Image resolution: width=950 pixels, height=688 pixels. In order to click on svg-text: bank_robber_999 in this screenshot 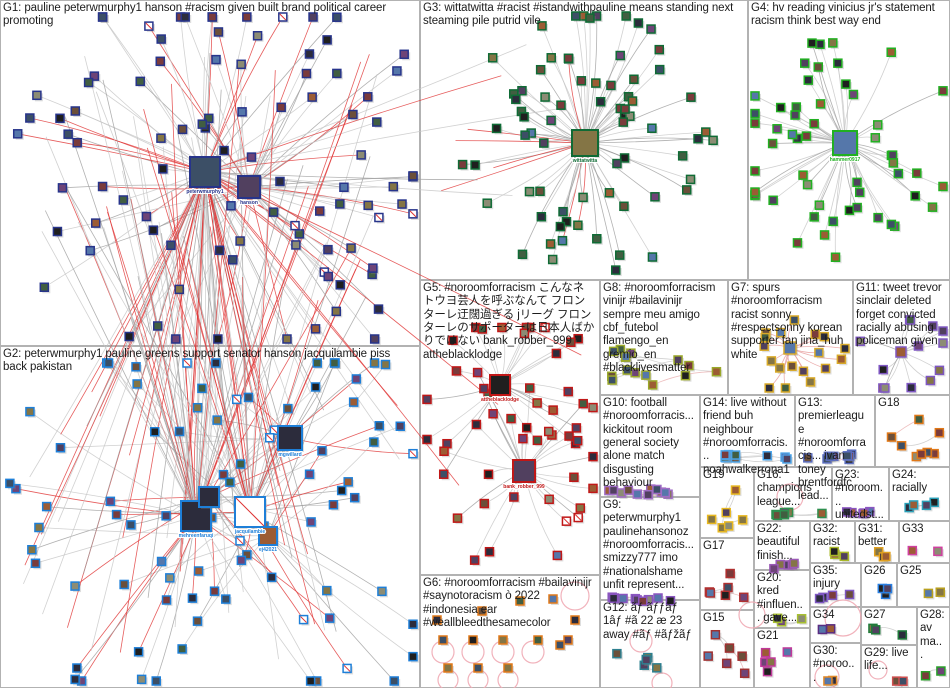, I will do `click(524, 487)`.